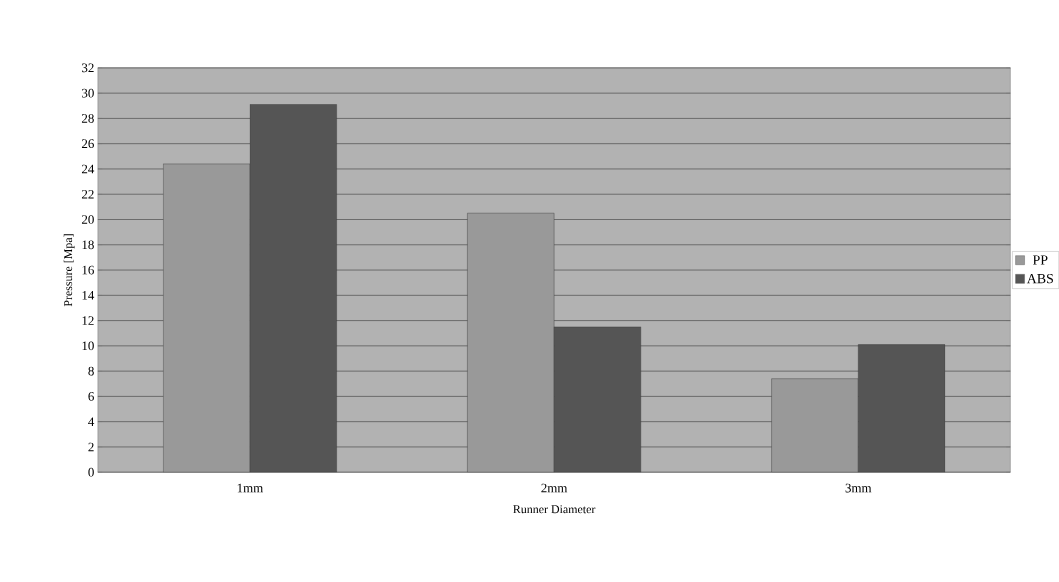  What do you see at coordinates (91, 447) in the screenshot?
I see `y-tick-label: 2` at bounding box center [91, 447].